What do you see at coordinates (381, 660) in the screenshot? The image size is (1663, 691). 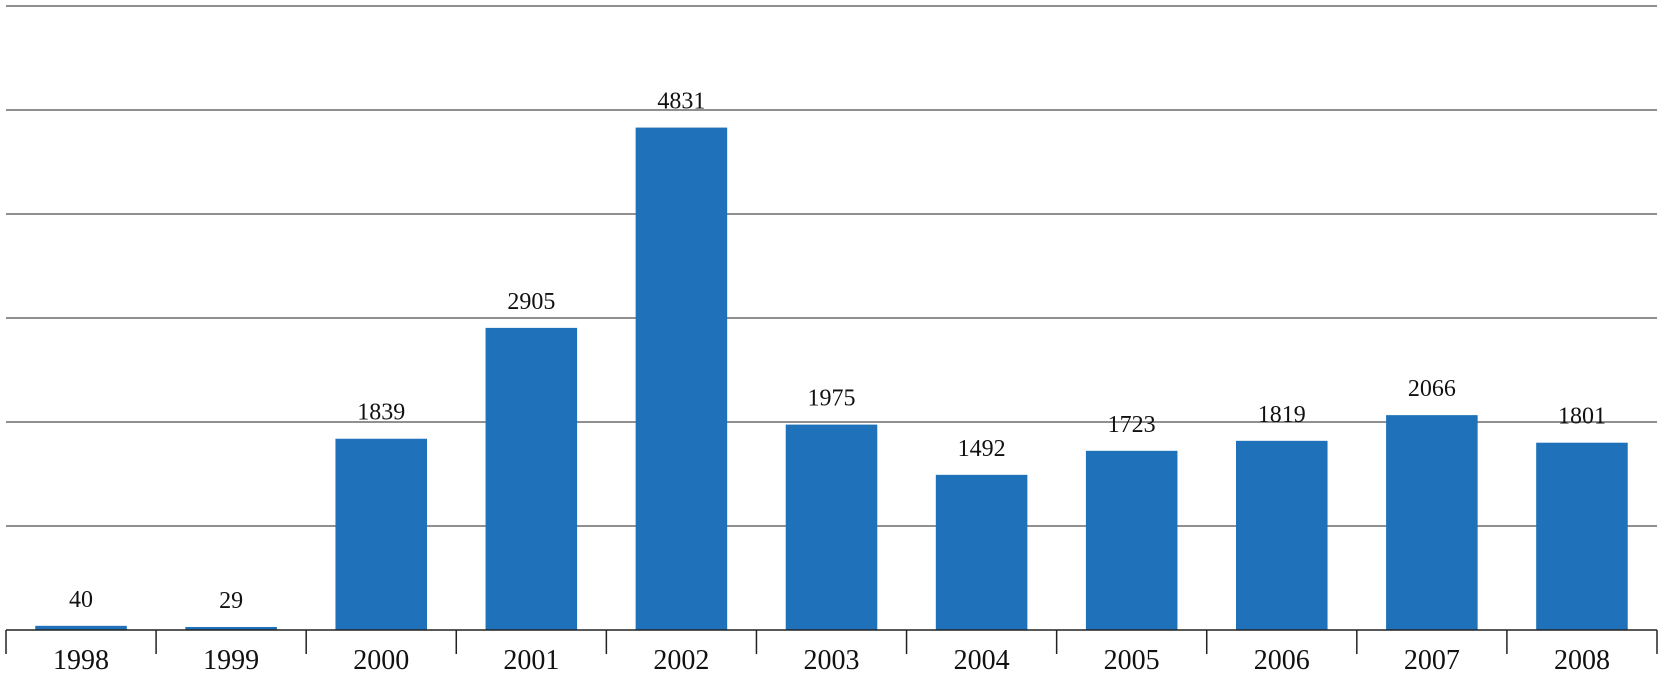 I see `x-tick-label-2000: 2000` at bounding box center [381, 660].